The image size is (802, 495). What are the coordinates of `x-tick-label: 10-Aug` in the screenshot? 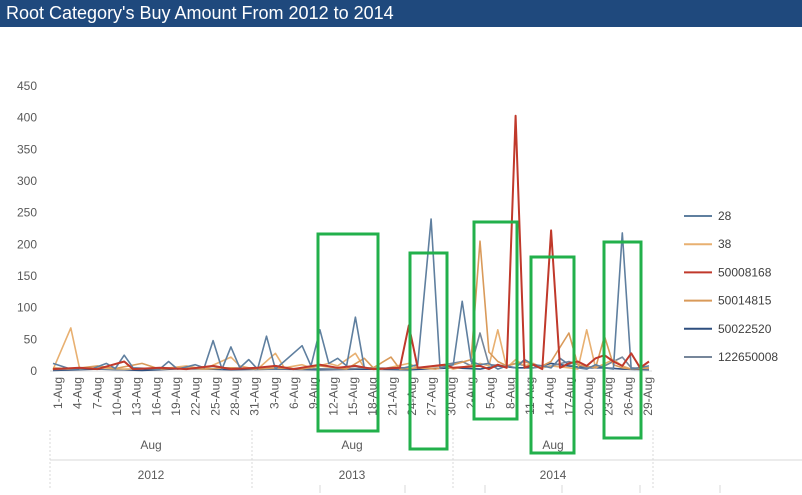 It's located at (117, 396).